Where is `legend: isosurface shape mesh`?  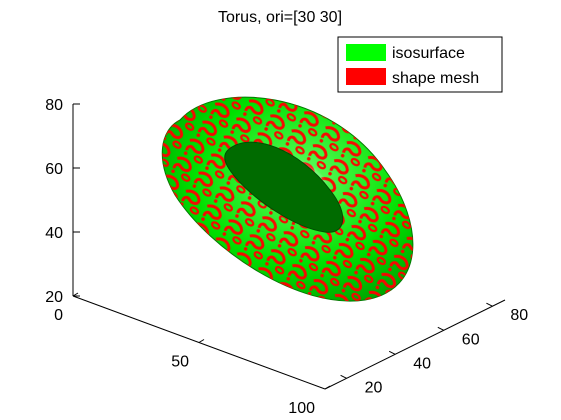
legend: isosurface shape mesh is located at coordinates (420, 64).